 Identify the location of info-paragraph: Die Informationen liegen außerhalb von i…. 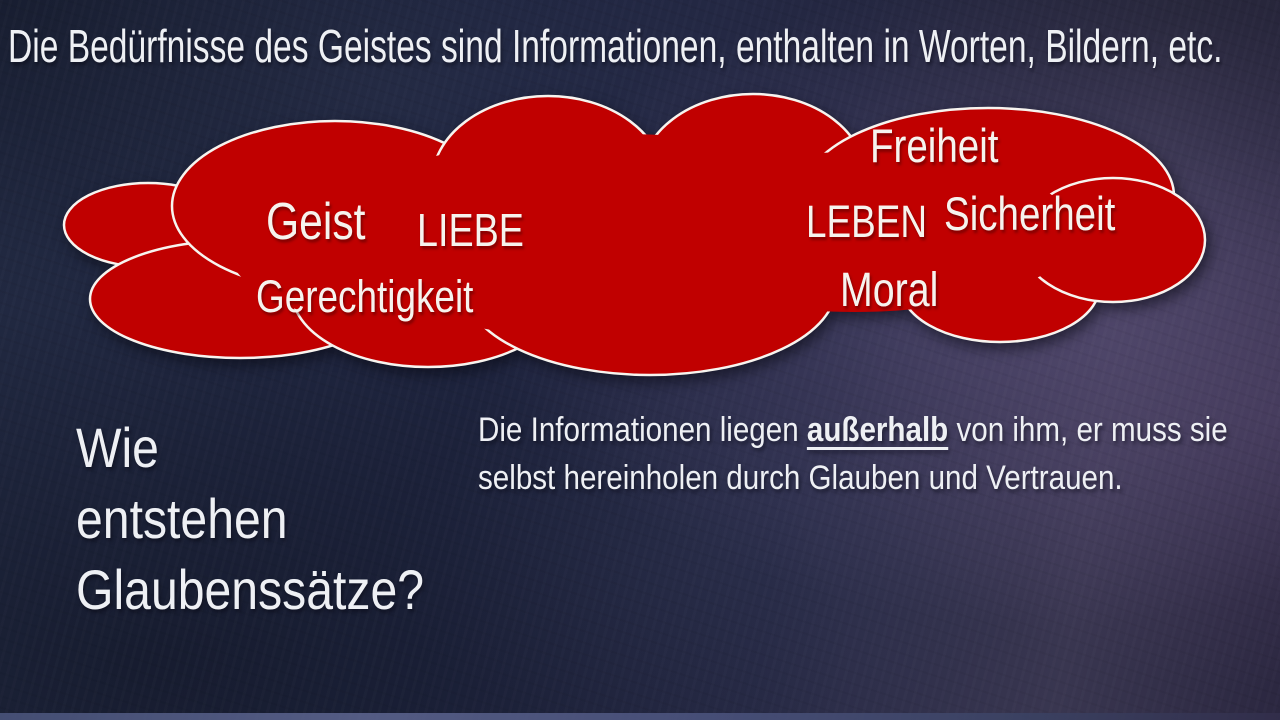
(871, 454).